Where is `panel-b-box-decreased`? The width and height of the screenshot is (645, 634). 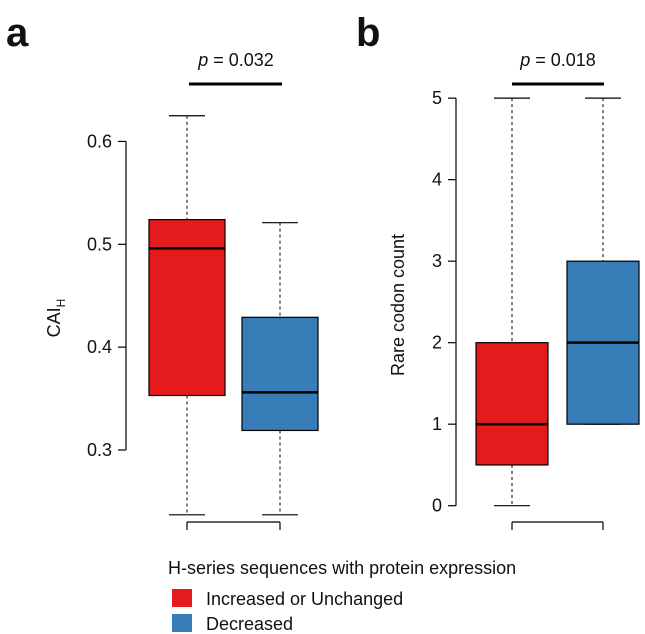 panel-b-box-decreased is located at coordinates (603, 261).